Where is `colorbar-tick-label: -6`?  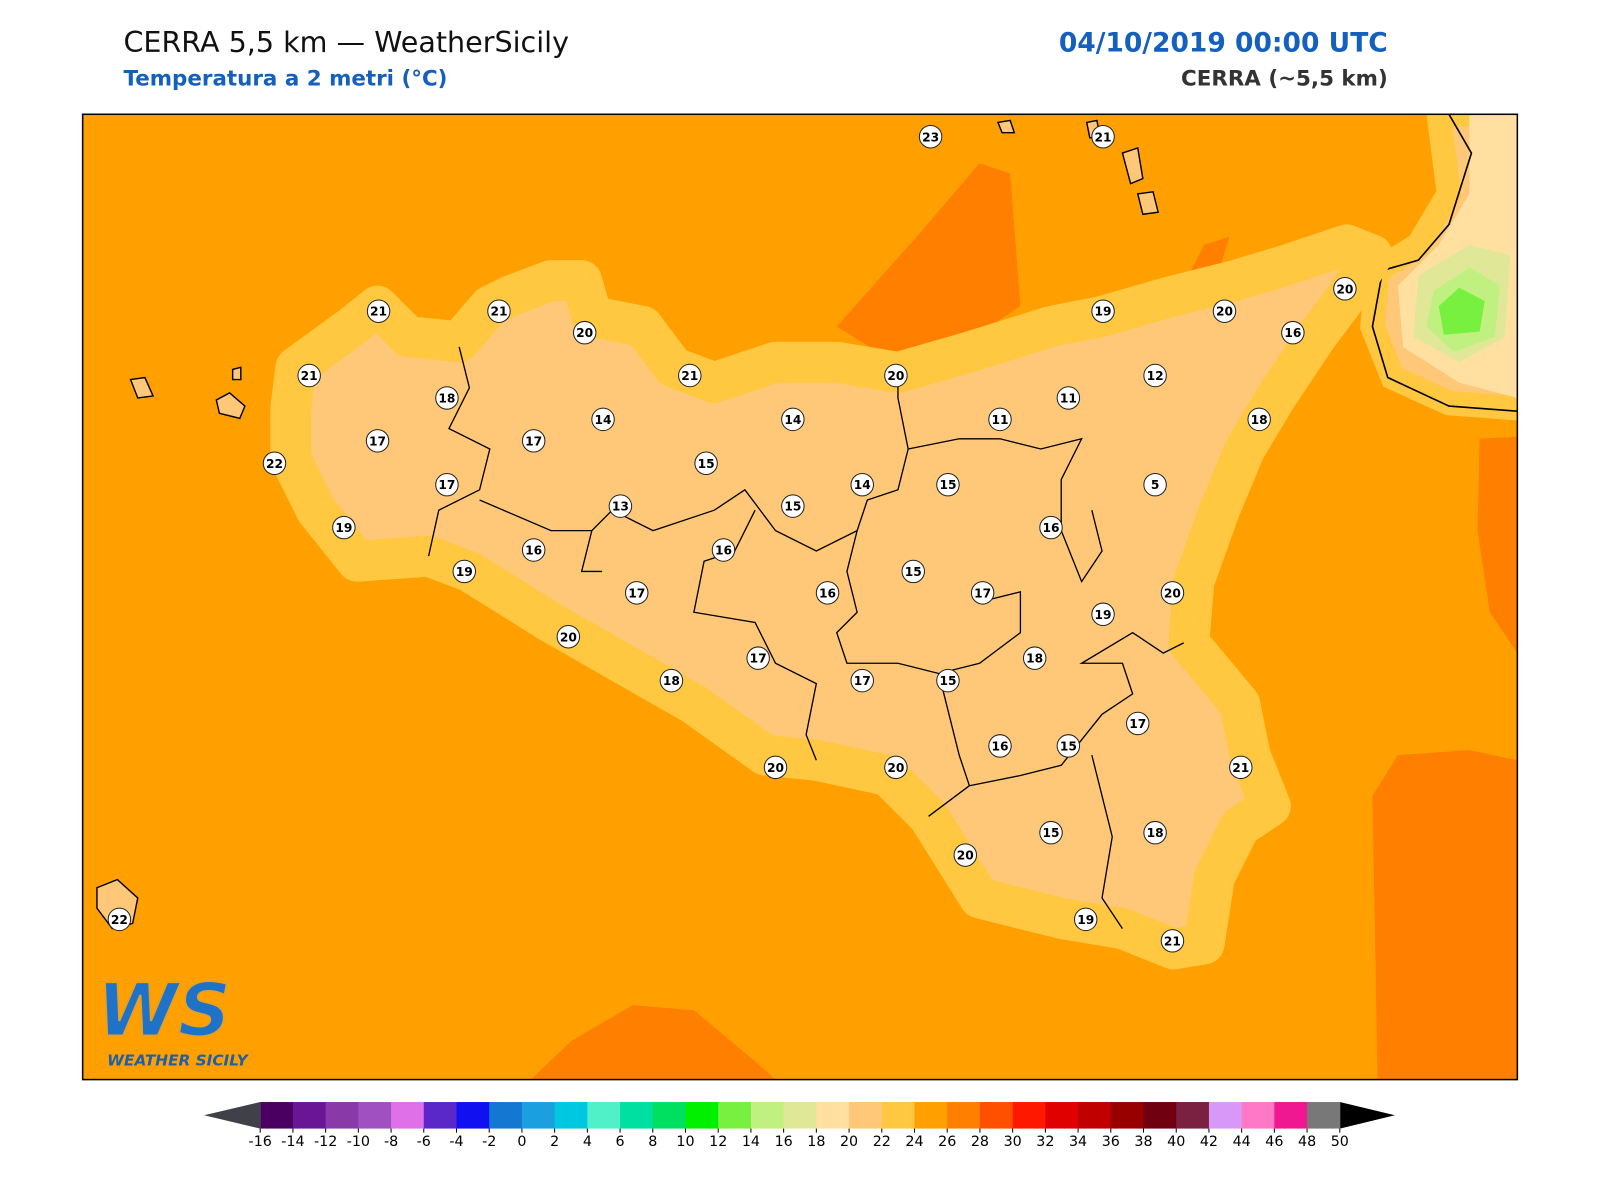 colorbar-tick-label: -6 is located at coordinates (424, 1142).